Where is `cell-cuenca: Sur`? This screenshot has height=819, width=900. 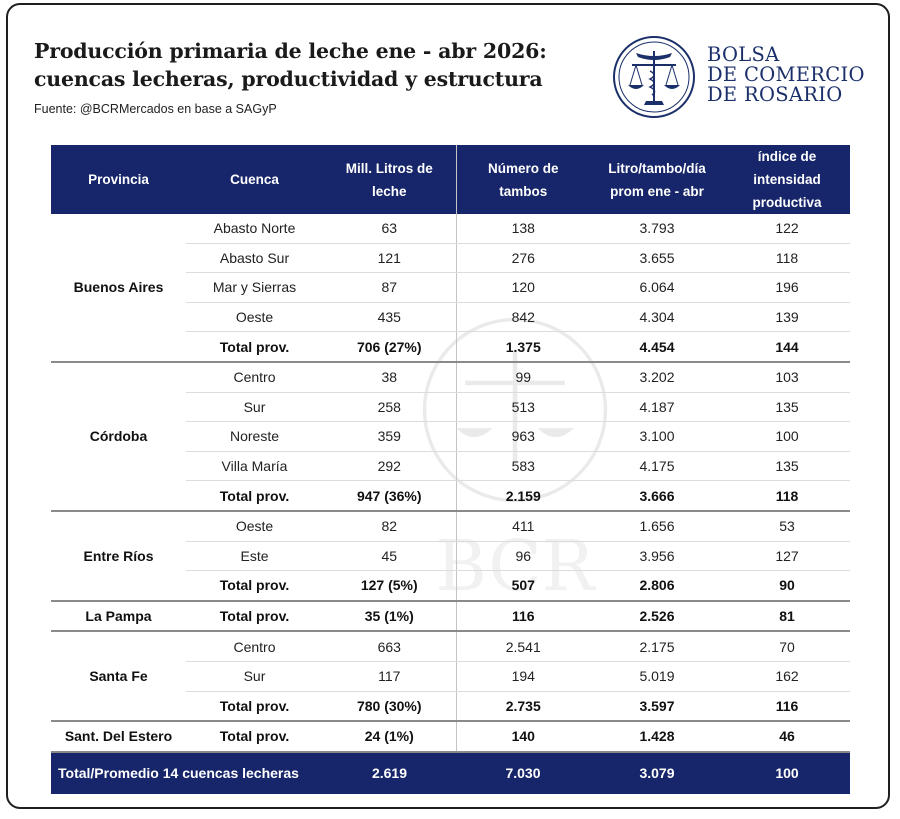 cell-cuenca: Sur is located at coordinates (254, 676).